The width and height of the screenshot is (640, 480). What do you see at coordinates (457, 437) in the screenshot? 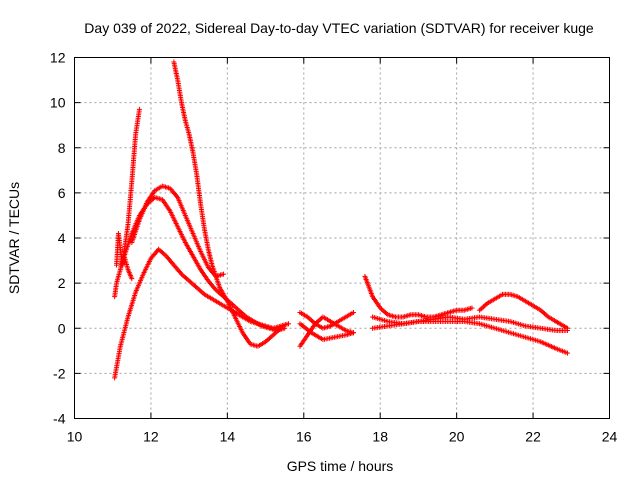
I see `x-tick-label: 20` at bounding box center [457, 437].